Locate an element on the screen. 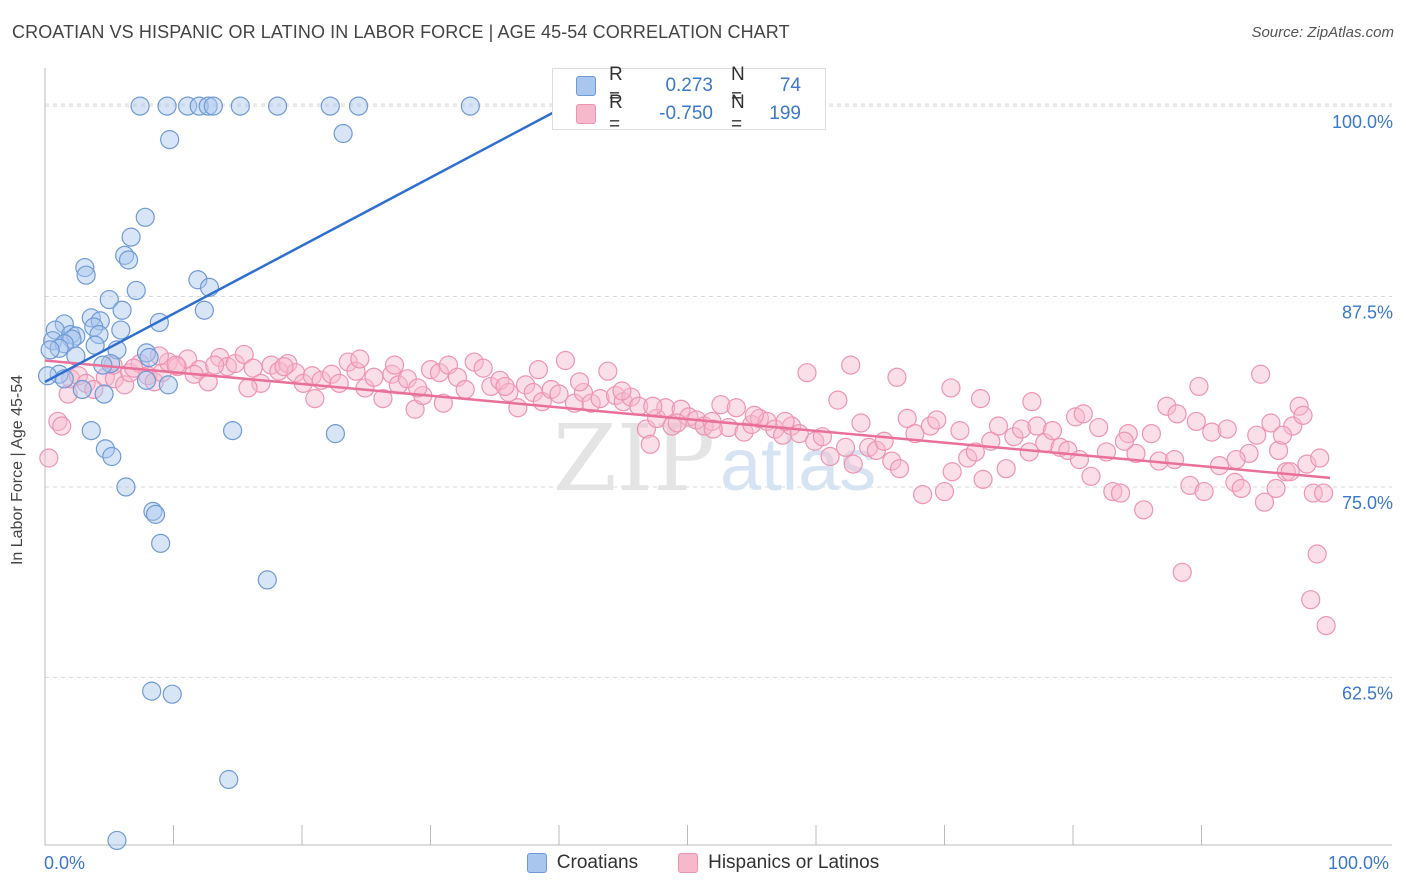 The height and width of the screenshot is (892, 1406). x-tick-label-max: 100.0% is located at coordinates (1359, 863).